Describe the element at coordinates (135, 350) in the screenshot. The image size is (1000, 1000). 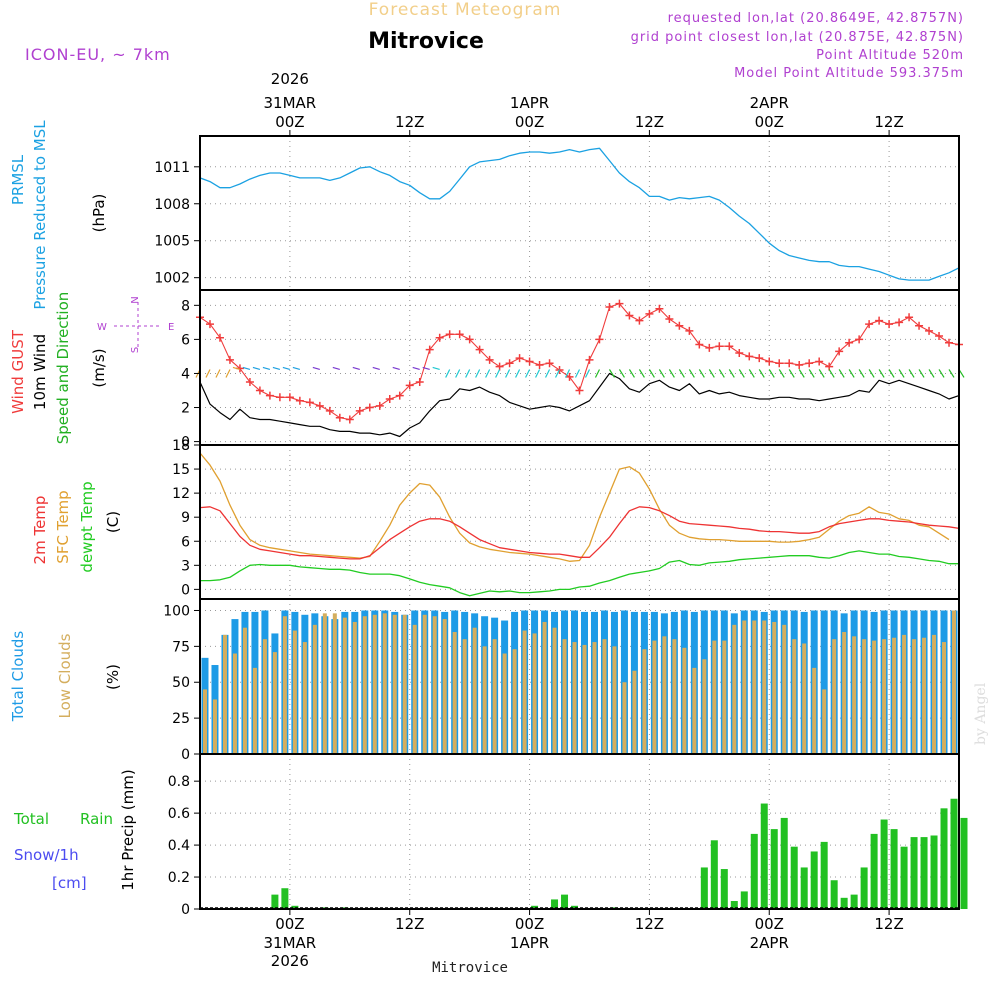
I see `compass-south: S` at that location.